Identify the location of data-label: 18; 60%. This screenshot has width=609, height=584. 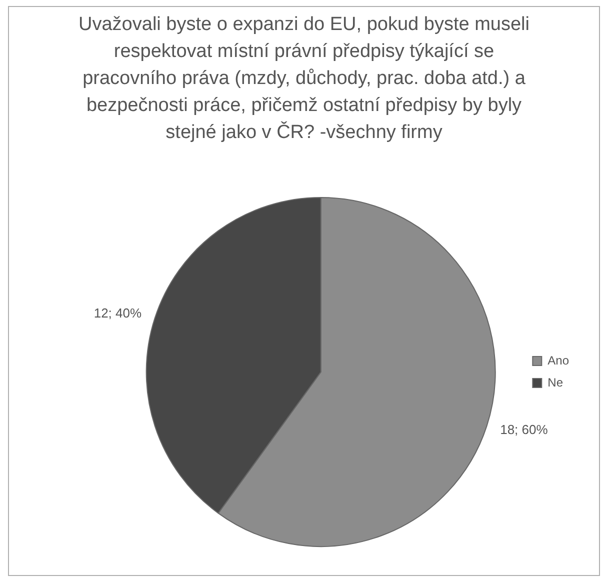
(524, 429).